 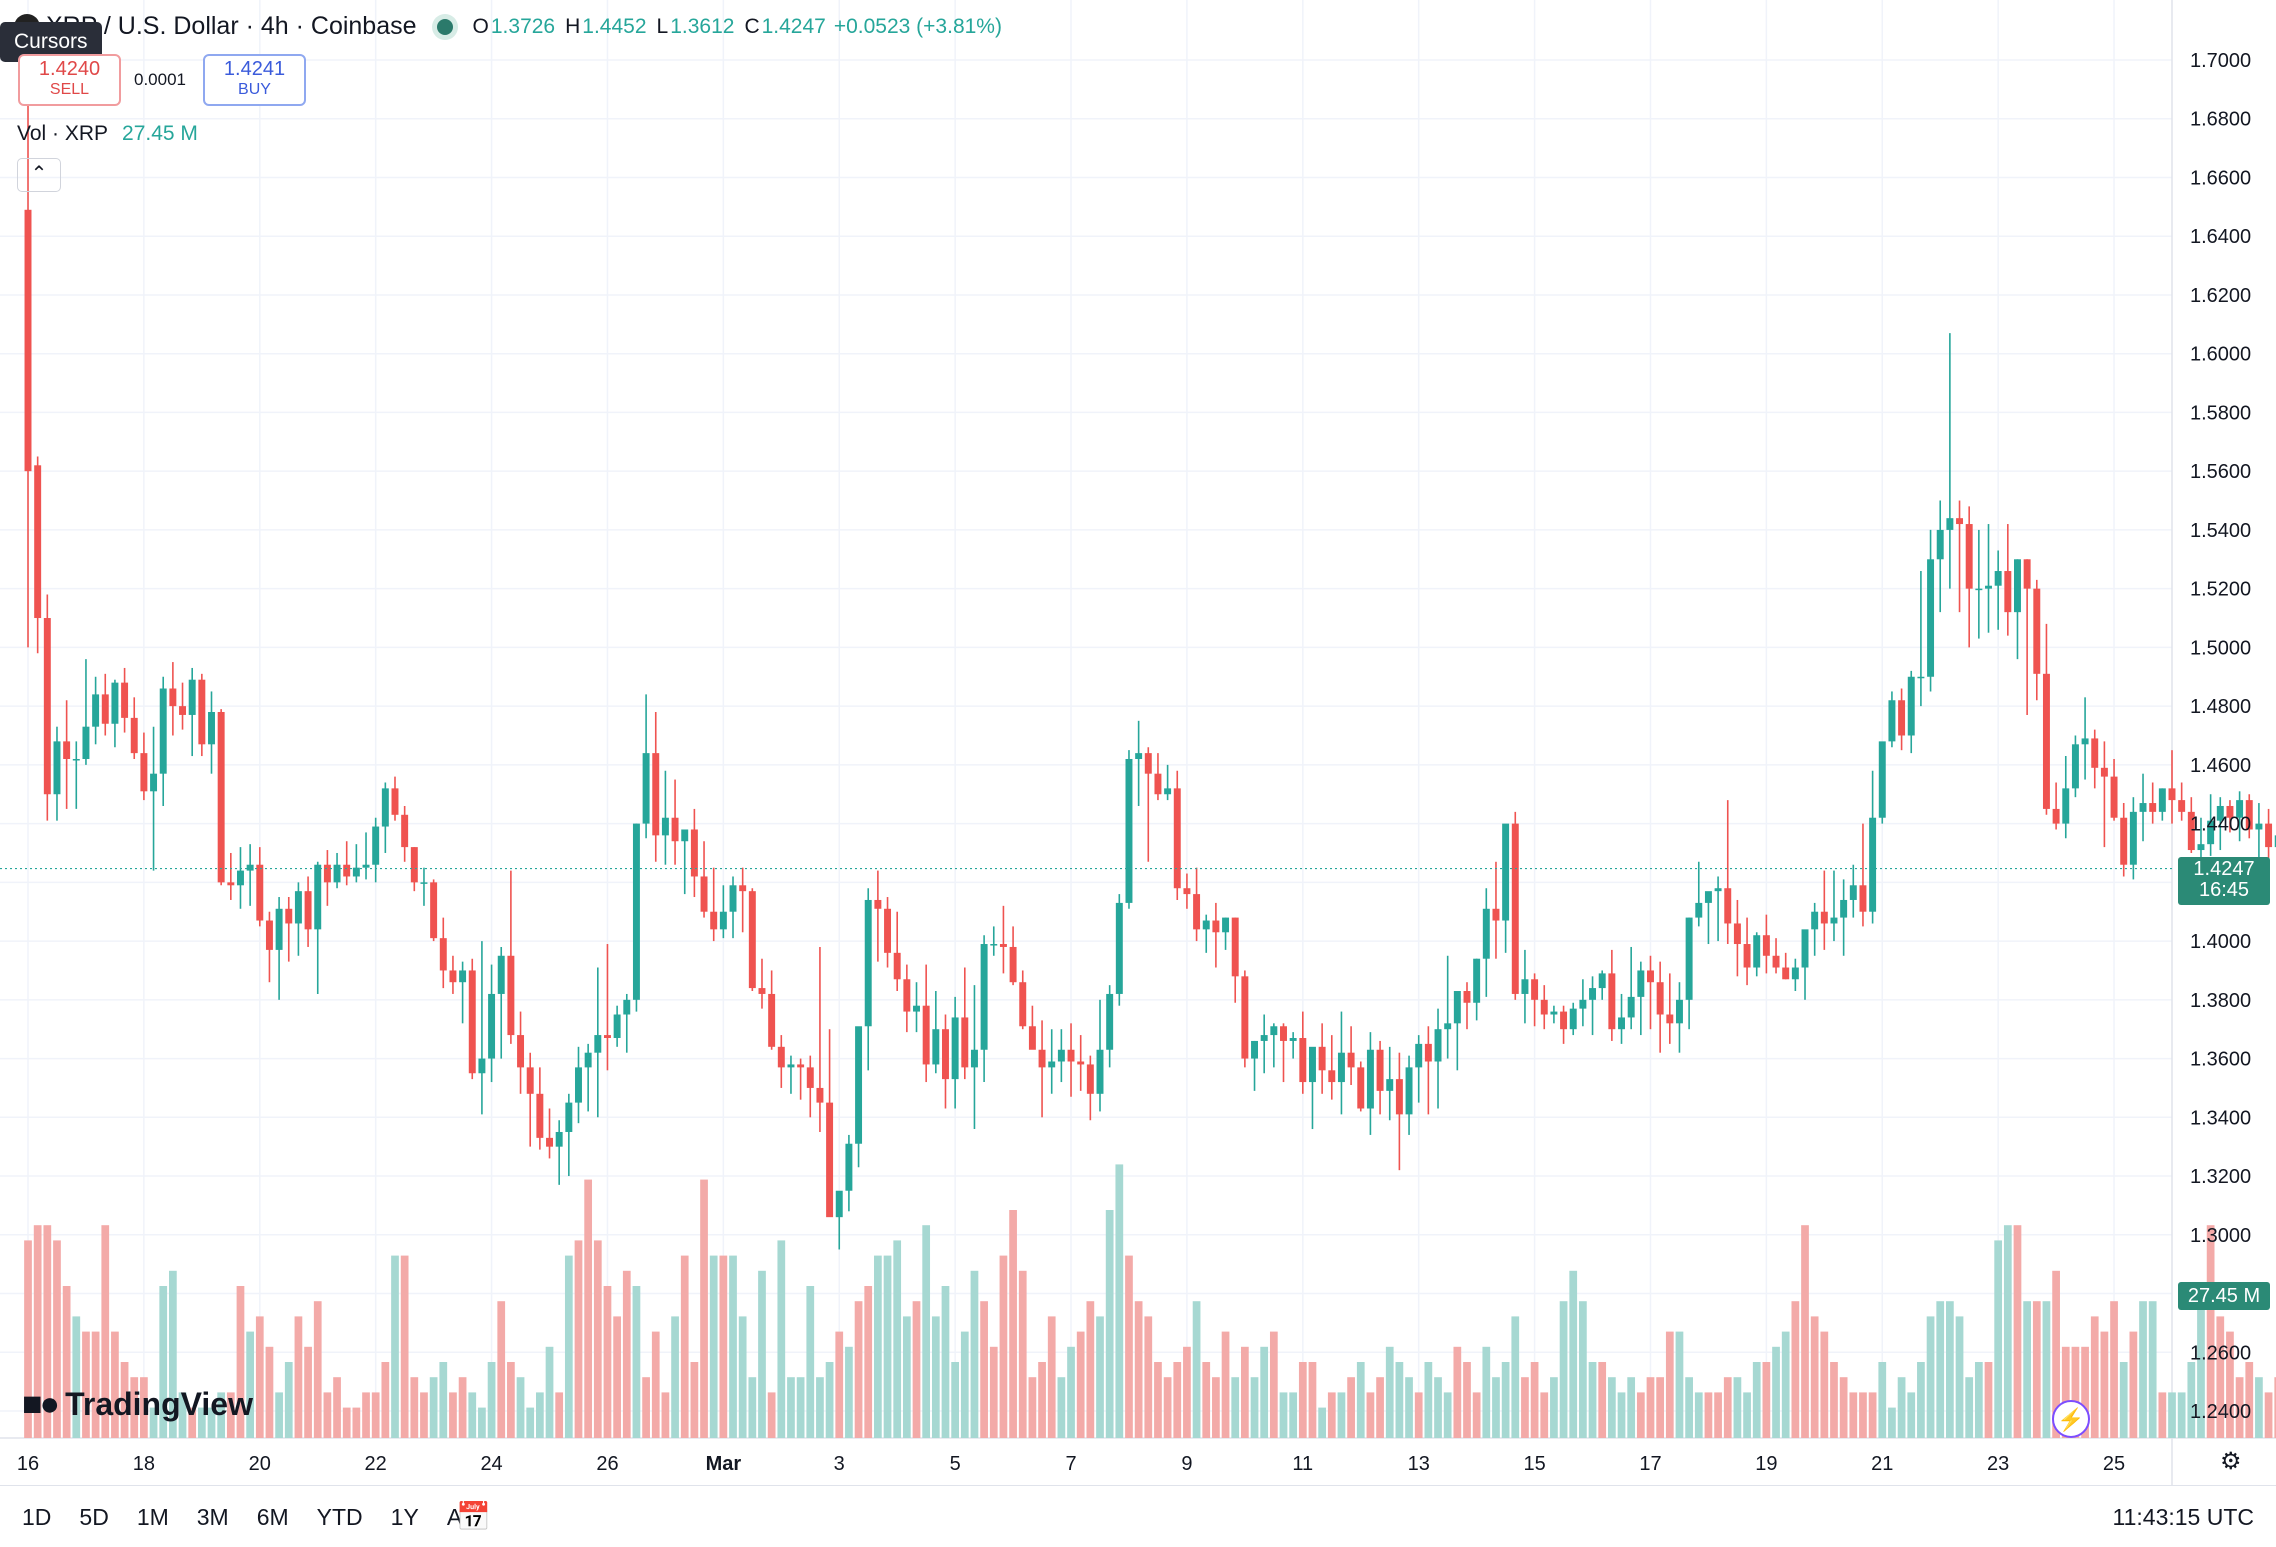 I want to click on price-tick-label: 1.6200, so click(x=2220, y=296).